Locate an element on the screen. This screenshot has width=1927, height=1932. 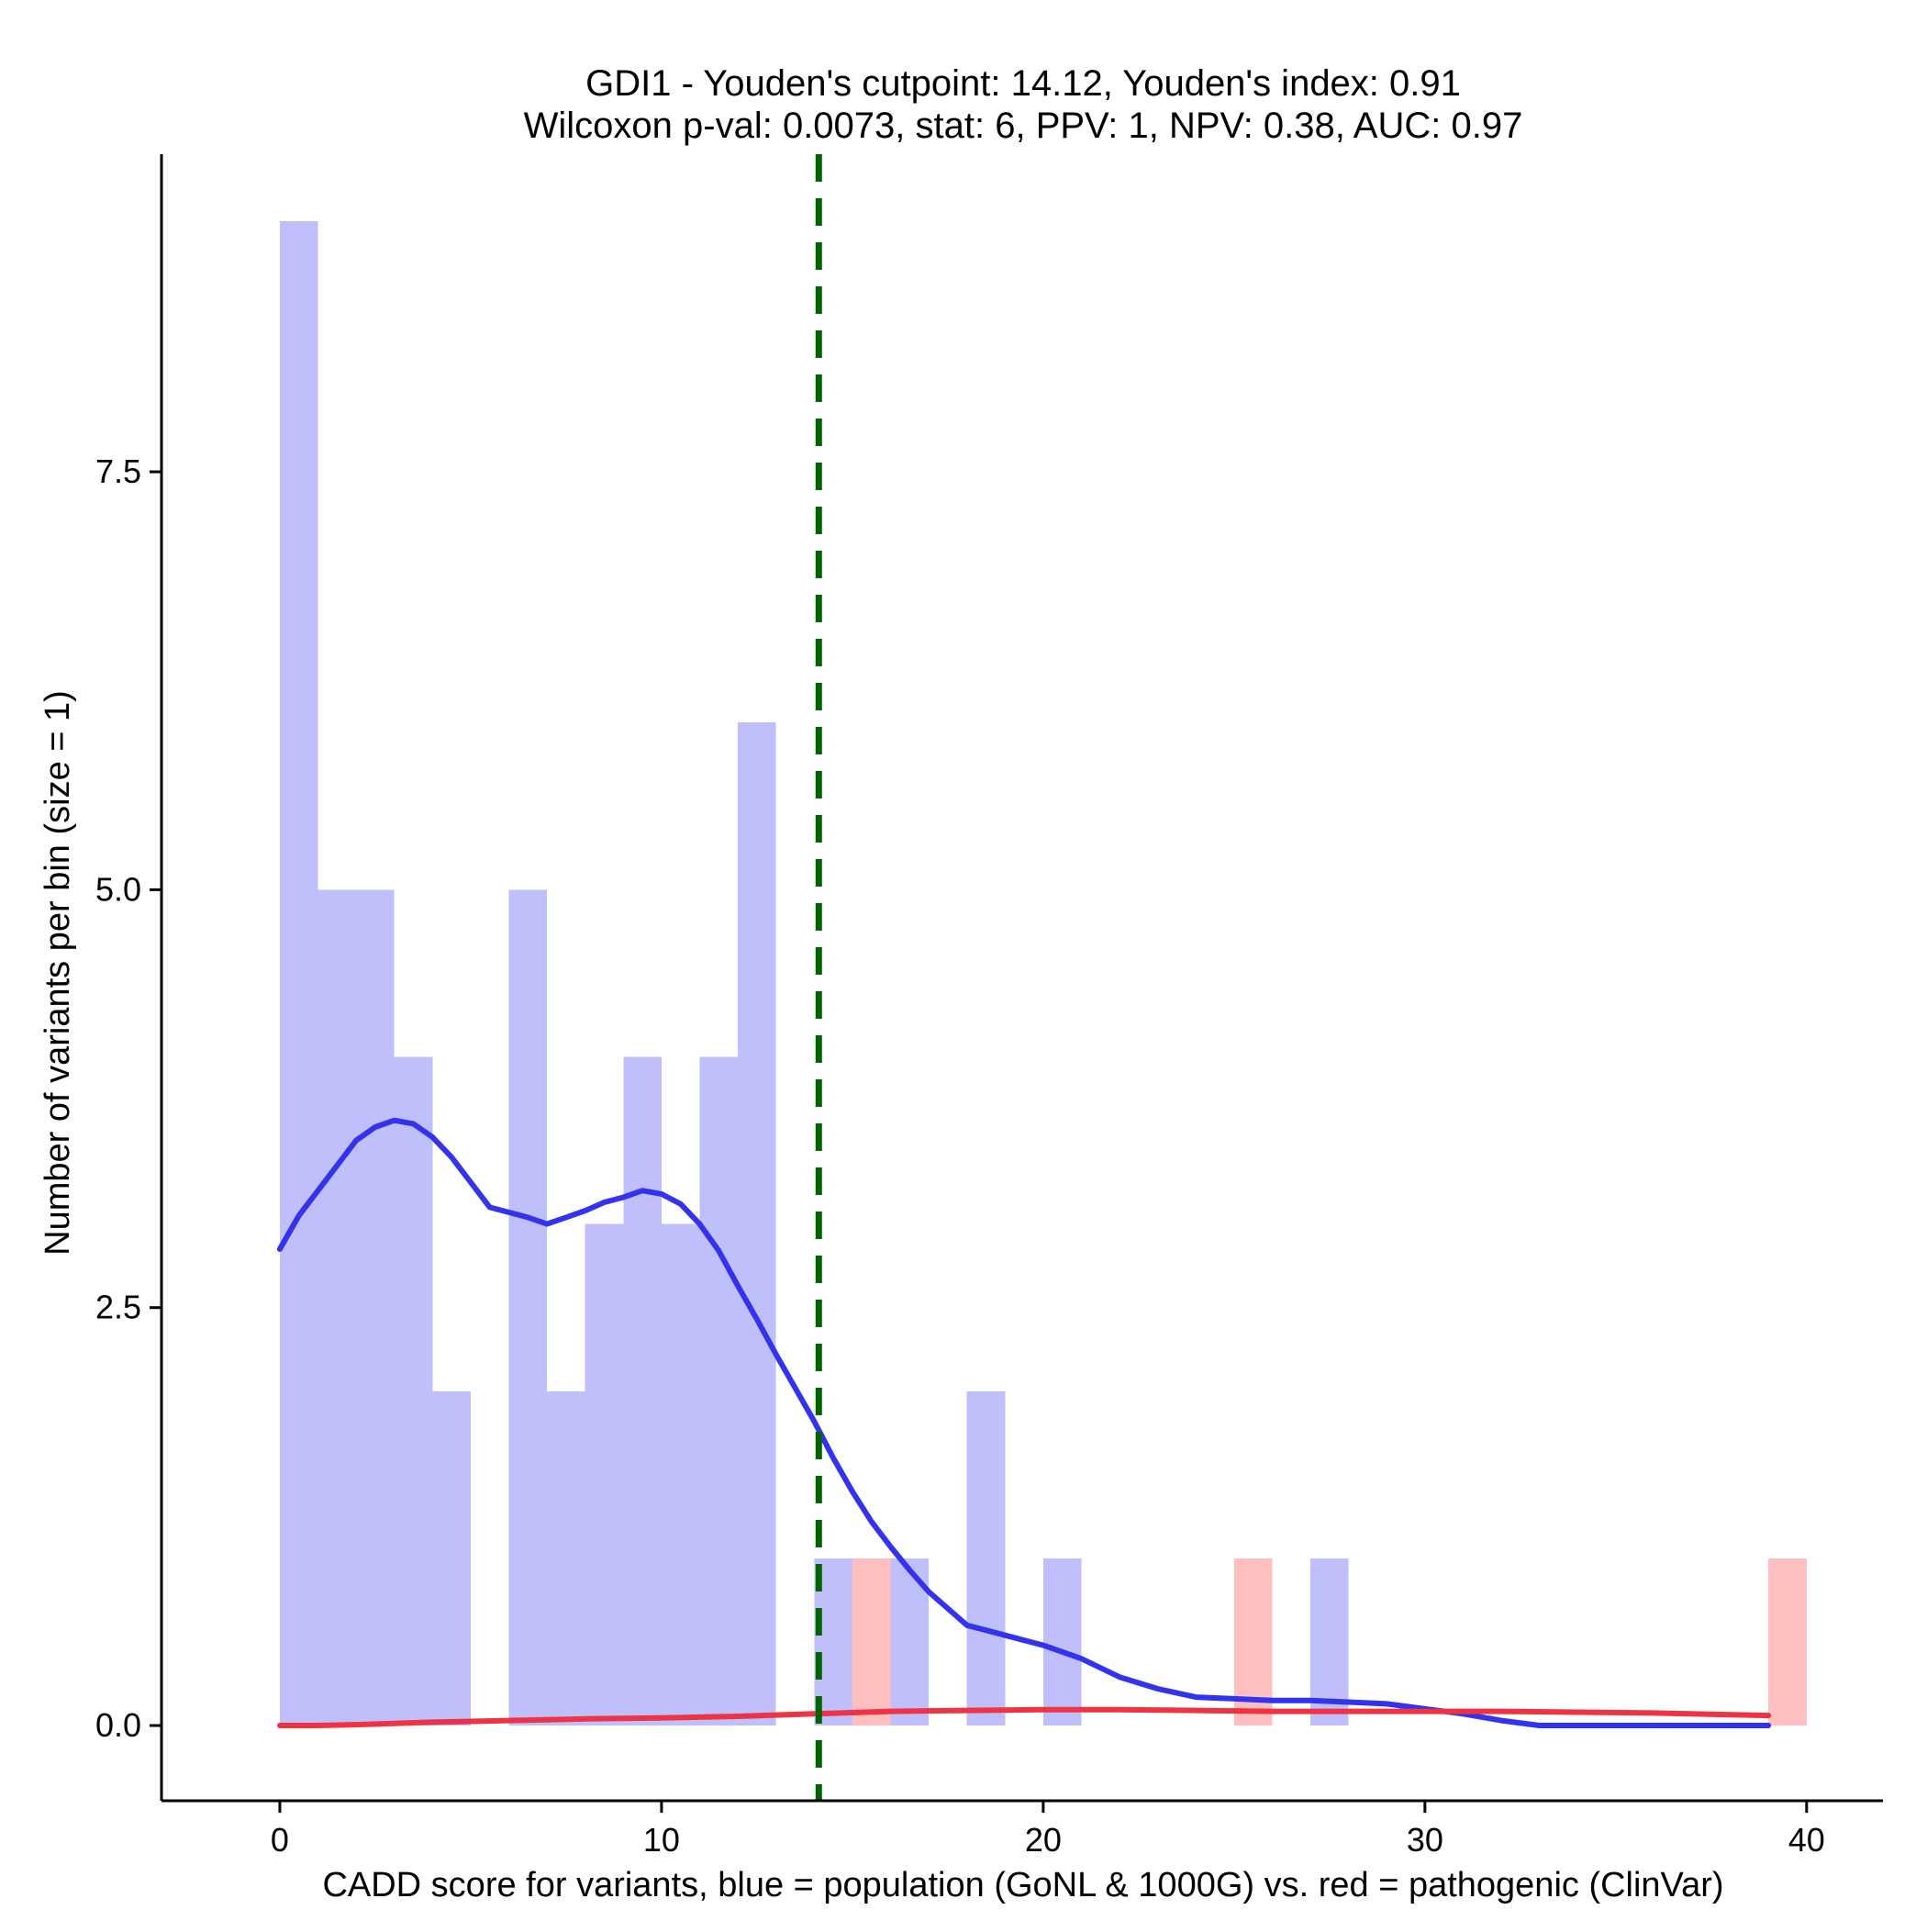
y-tick-label: 0.0 is located at coordinates (118, 1725).